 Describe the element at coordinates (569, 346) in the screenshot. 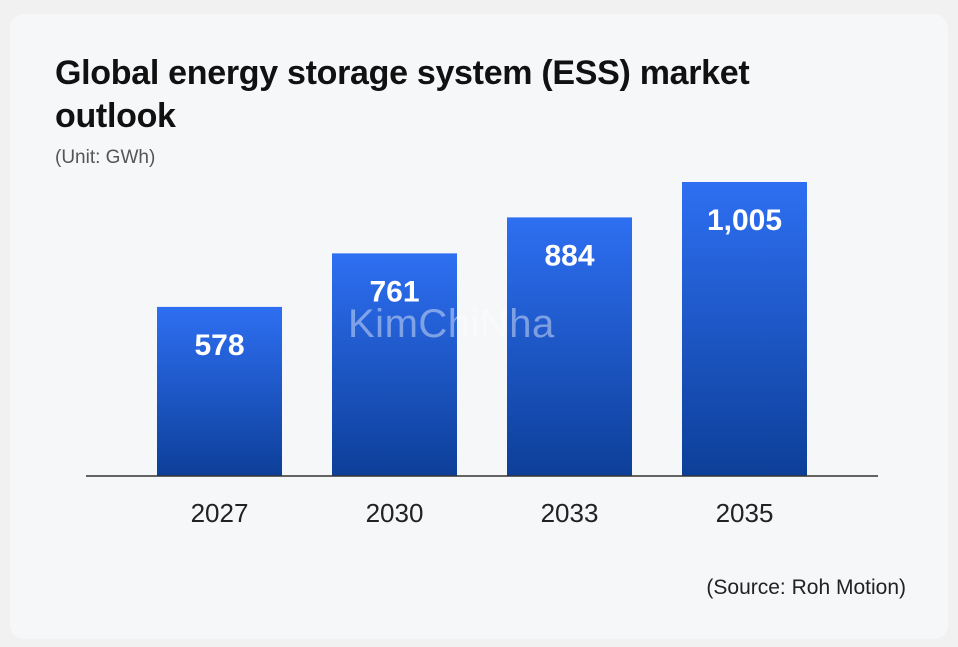

I see `bar-2033` at that location.